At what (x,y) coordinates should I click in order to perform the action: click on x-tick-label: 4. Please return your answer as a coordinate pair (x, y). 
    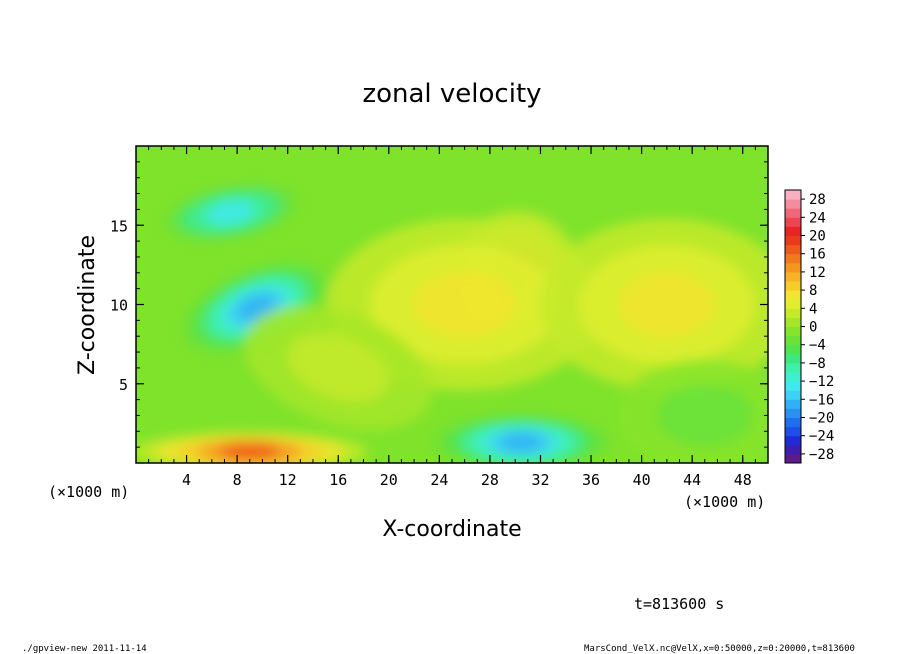
    Looking at the image, I should click on (186, 480).